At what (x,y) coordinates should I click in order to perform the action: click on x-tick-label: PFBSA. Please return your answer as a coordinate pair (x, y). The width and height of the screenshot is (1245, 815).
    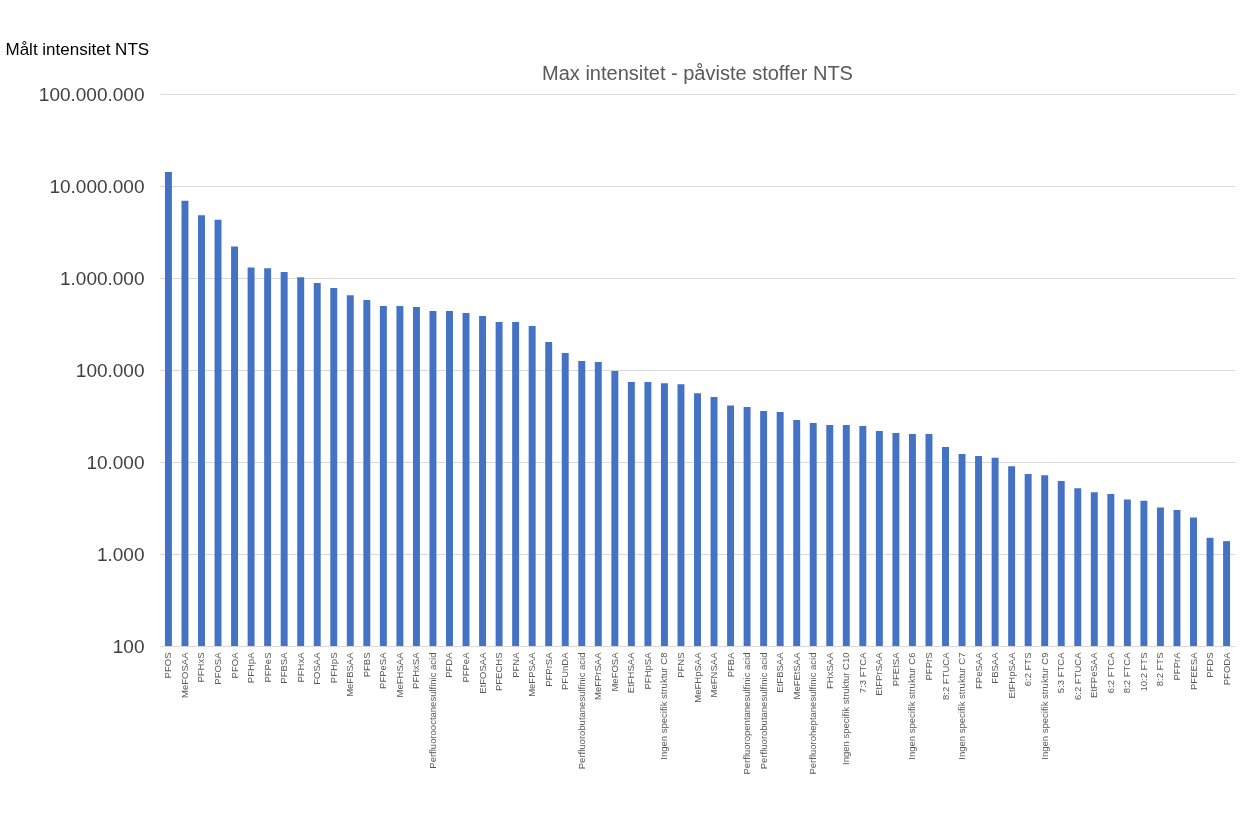
    Looking at the image, I should click on (284, 667).